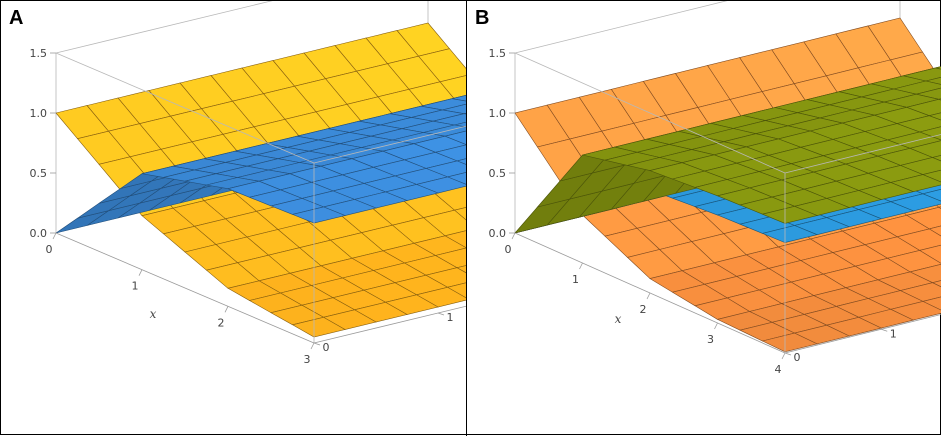 Image resolution: width=941 pixels, height=436 pixels. I want to click on x-tick-label: 4, so click(778, 369).